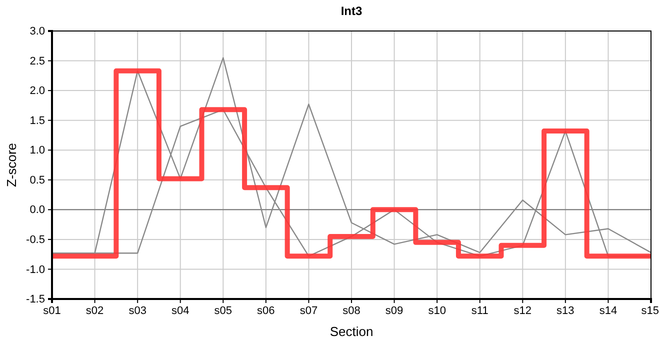 This screenshot has height=360, width=660. What do you see at coordinates (437, 310) in the screenshot?
I see `x-tick-label: s10` at bounding box center [437, 310].